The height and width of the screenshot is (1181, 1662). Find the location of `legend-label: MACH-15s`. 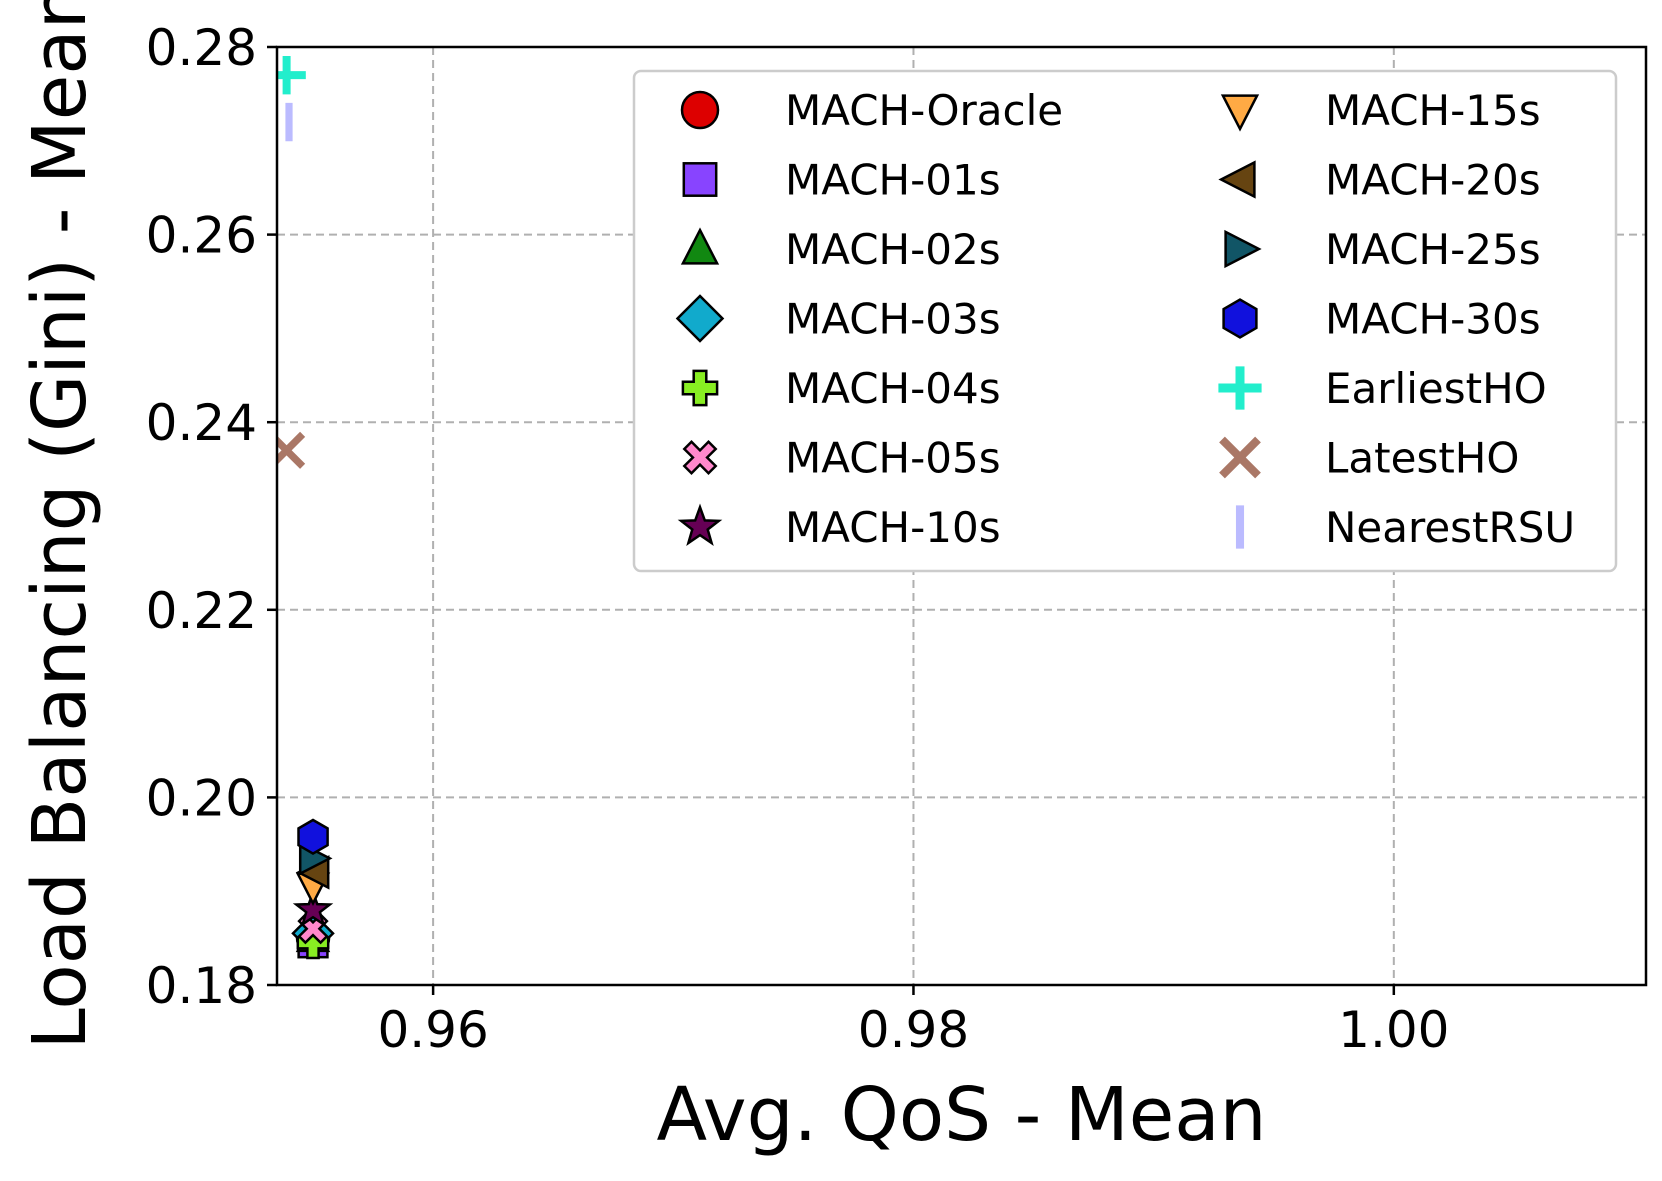

legend-label: MACH-15s is located at coordinates (1433, 110).